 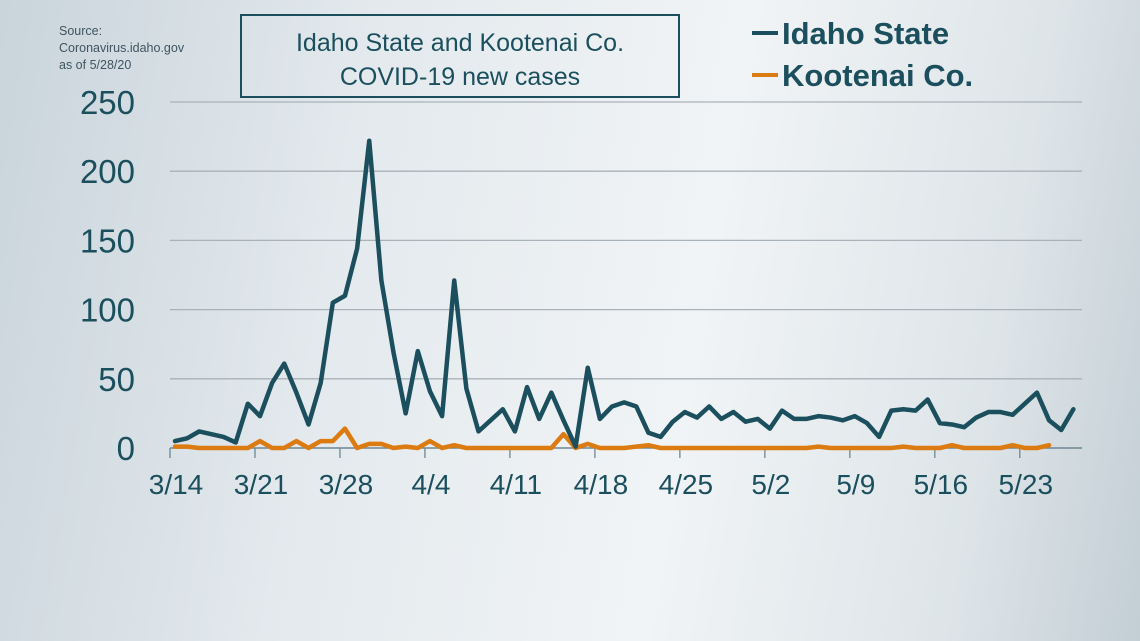 What do you see at coordinates (81, 31) in the screenshot?
I see `source-line: Source:` at bounding box center [81, 31].